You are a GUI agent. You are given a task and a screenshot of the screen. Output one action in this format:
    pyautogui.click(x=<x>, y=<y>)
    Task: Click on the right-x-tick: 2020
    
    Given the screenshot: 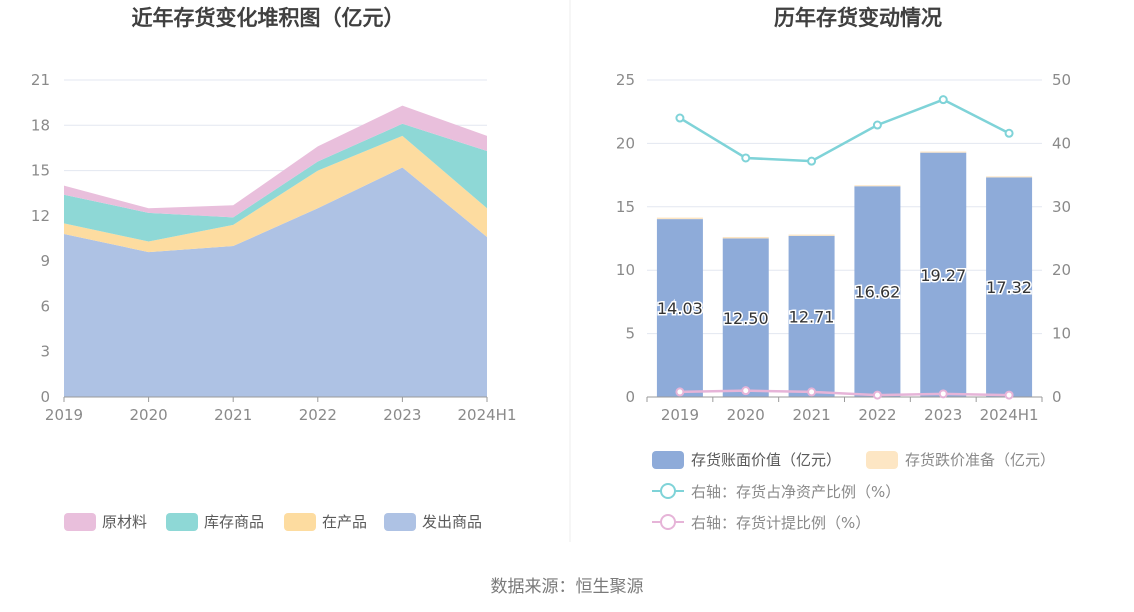 What is the action you would take?
    pyautogui.click(x=746, y=415)
    